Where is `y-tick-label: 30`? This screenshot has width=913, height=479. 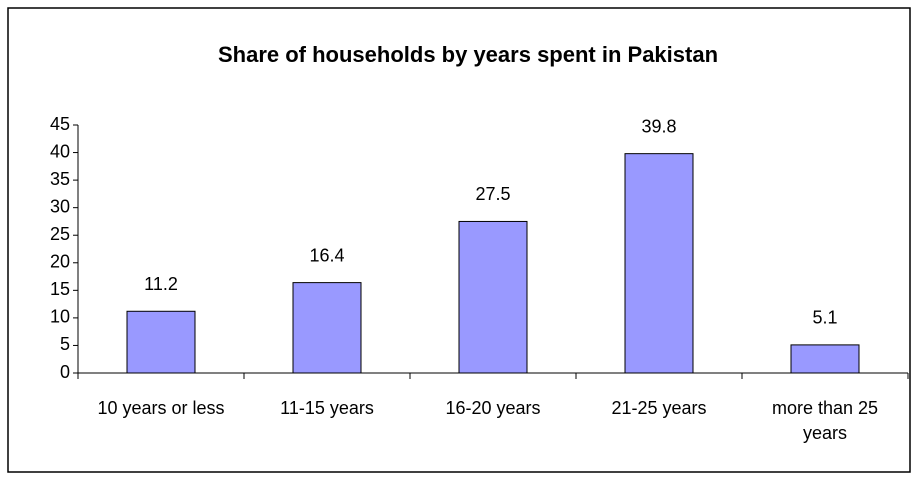 y-tick-label: 30 is located at coordinates (60, 206).